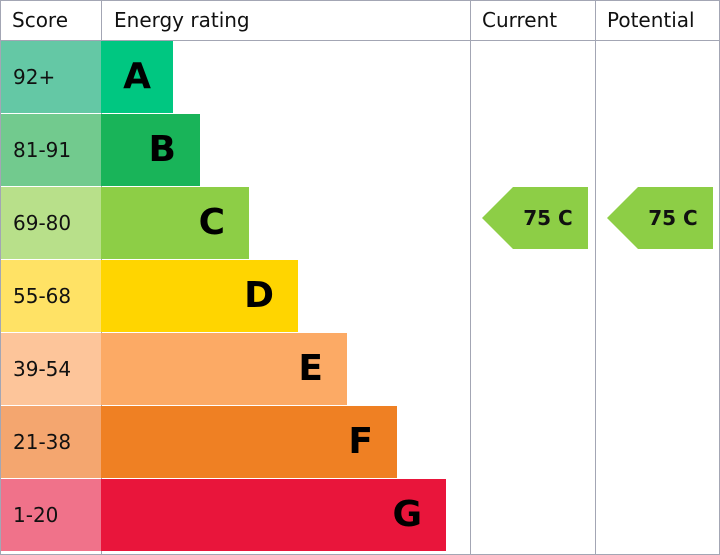 Image resolution: width=720 pixels, height=555 pixels. I want to click on header-potential: Potential, so click(651, 20).